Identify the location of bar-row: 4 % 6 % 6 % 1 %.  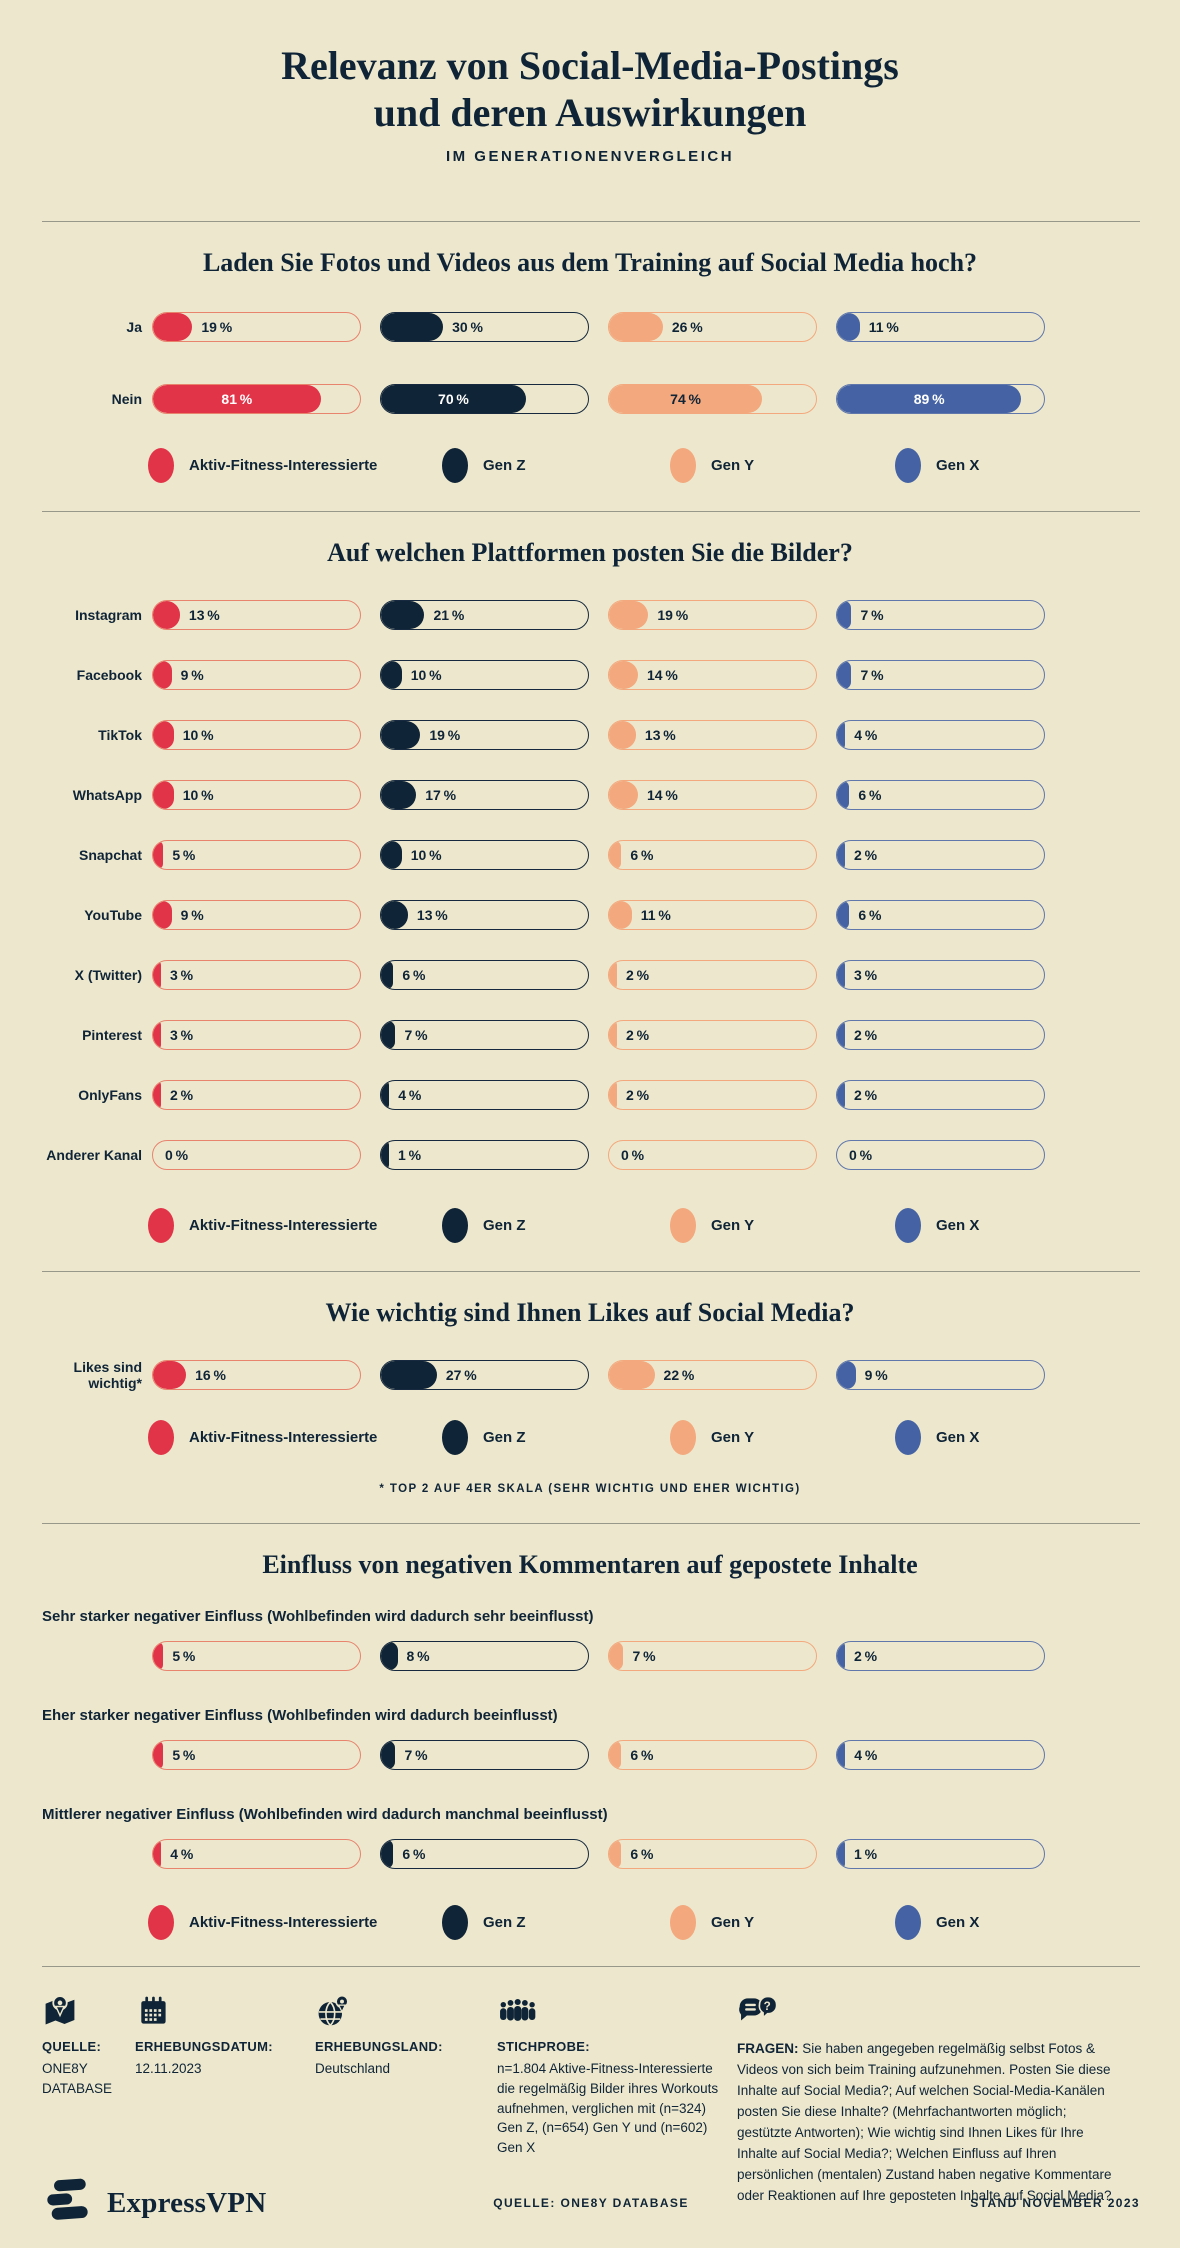
(590, 1854).